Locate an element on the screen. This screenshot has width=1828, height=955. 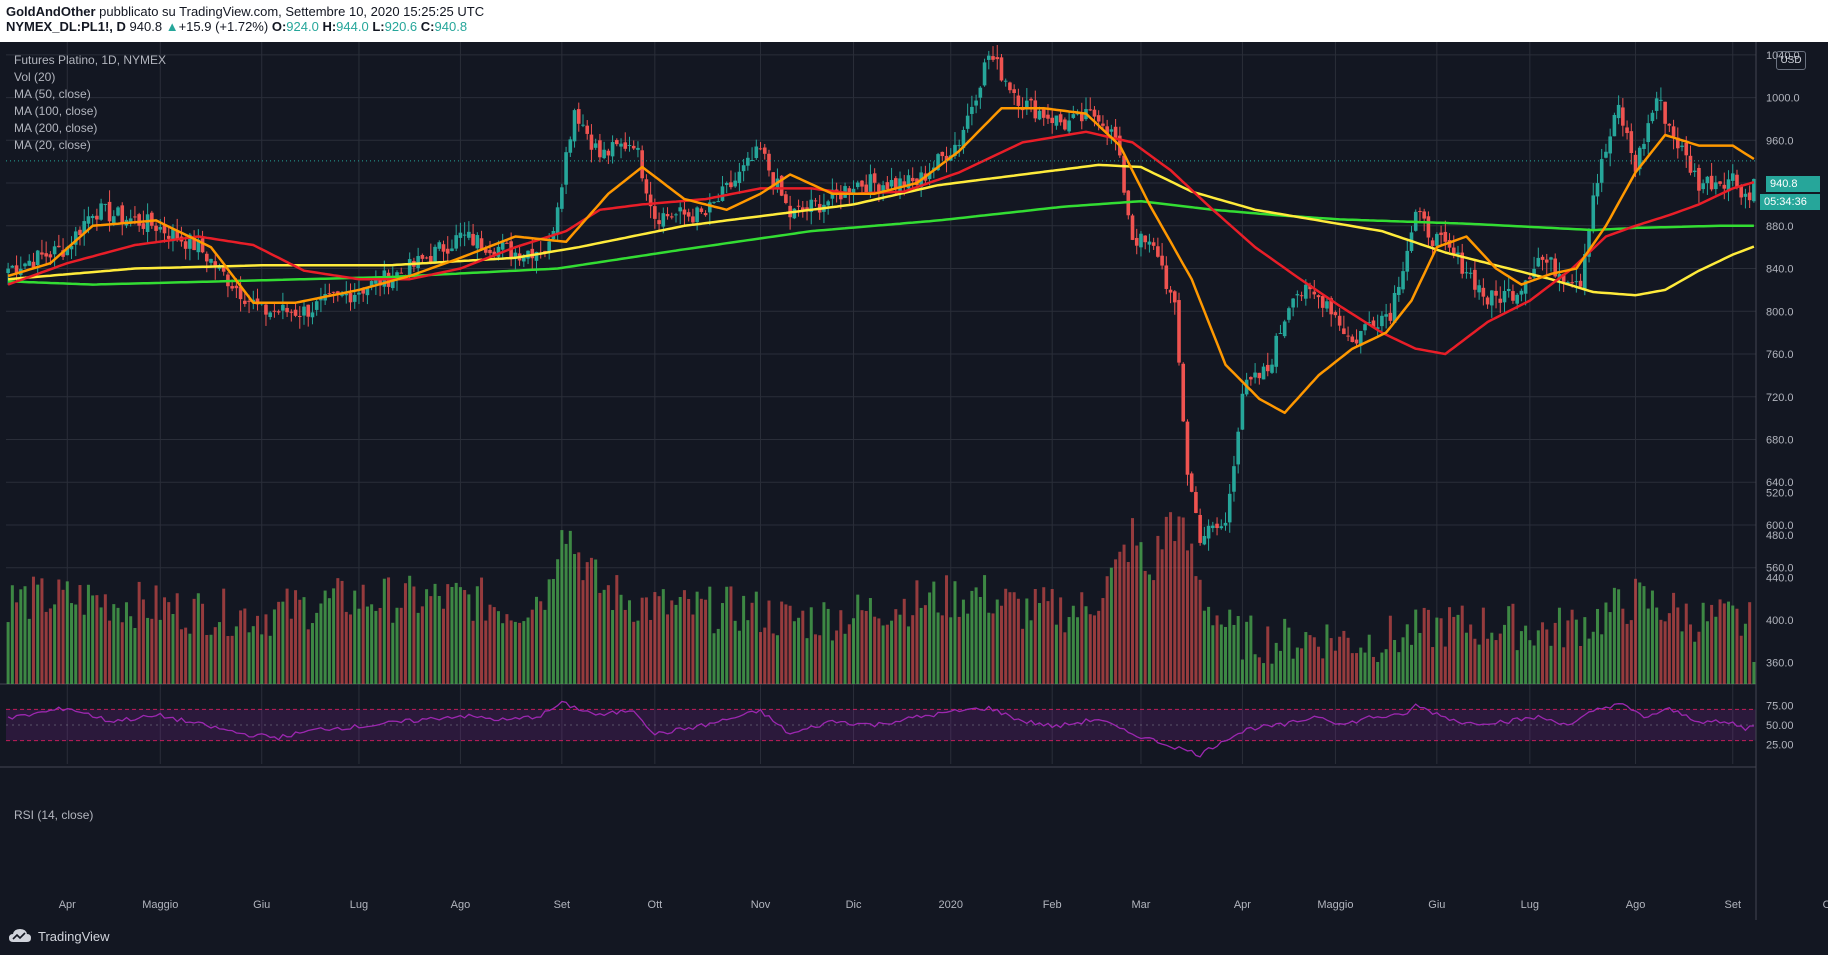
legend-vol: Vol (20) is located at coordinates (35, 77).